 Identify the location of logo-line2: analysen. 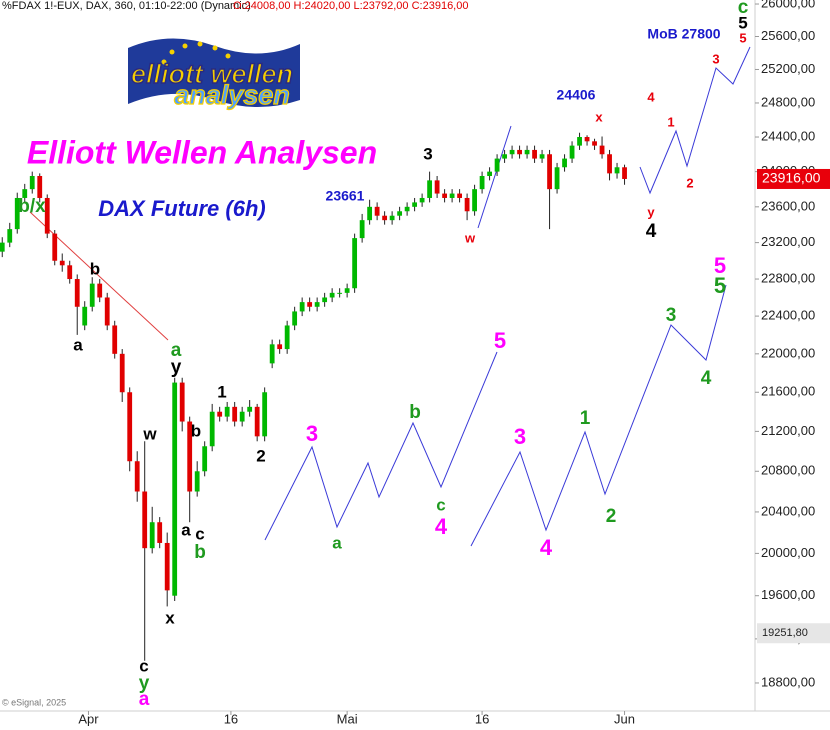
(232, 95).